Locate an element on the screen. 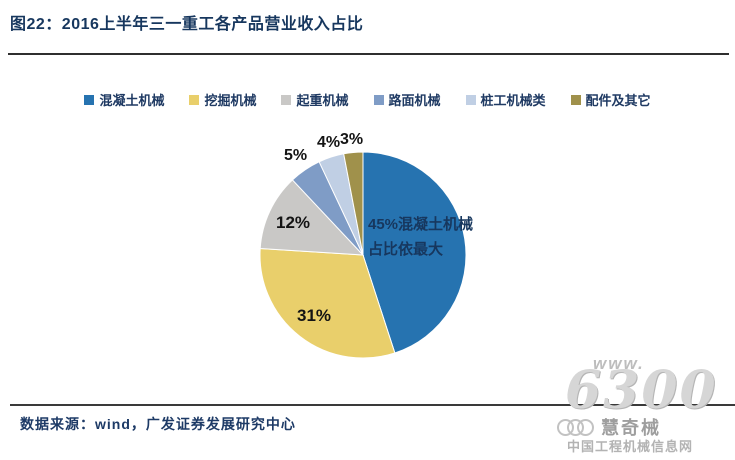  pie-label-road: 5% is located at coordinates (296, 155).